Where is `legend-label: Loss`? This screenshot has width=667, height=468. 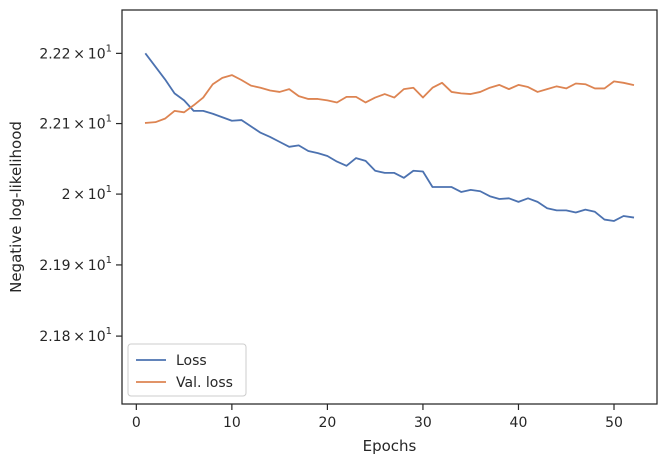
legend-label: Loss is located at coordinates (191, 361).